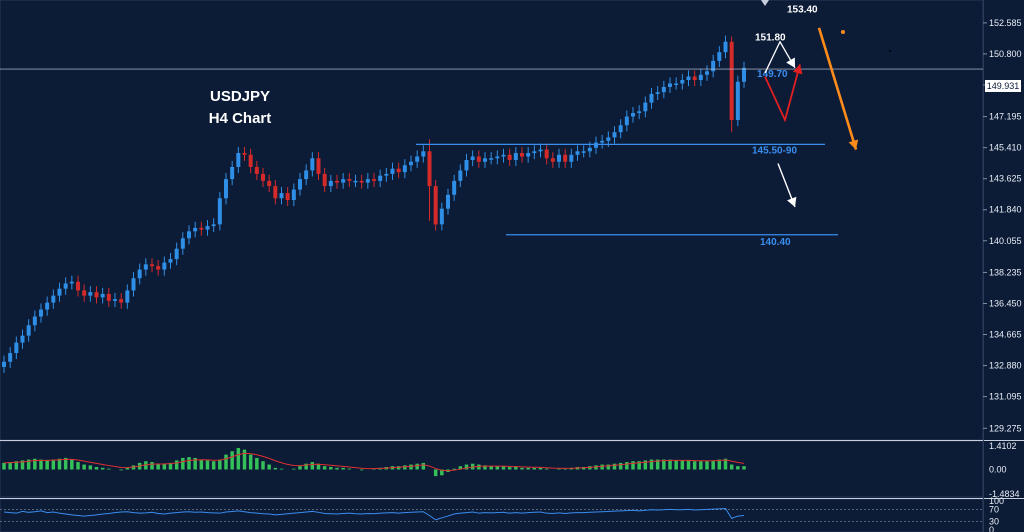 The width and height of the screenshot is (1024, 532). I want to click on indicator-tick-label: 30, so click(994, 521).